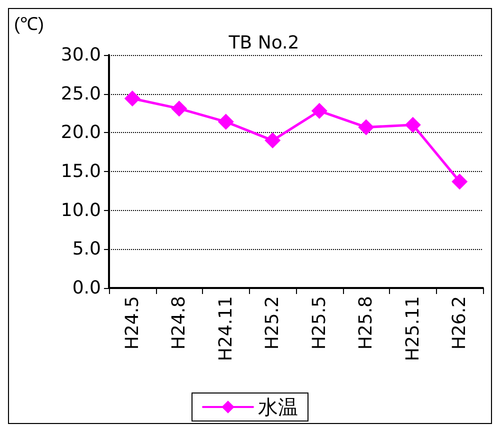 The image size is (500, 432). I want to click on x-tick-label: H26.2, so click(459, 323).